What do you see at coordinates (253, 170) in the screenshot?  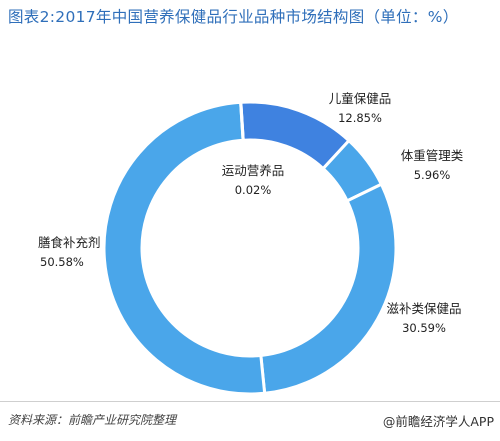 I see `slice-label-运动营养品: 运动营养品` at bounding box center [253, 170].